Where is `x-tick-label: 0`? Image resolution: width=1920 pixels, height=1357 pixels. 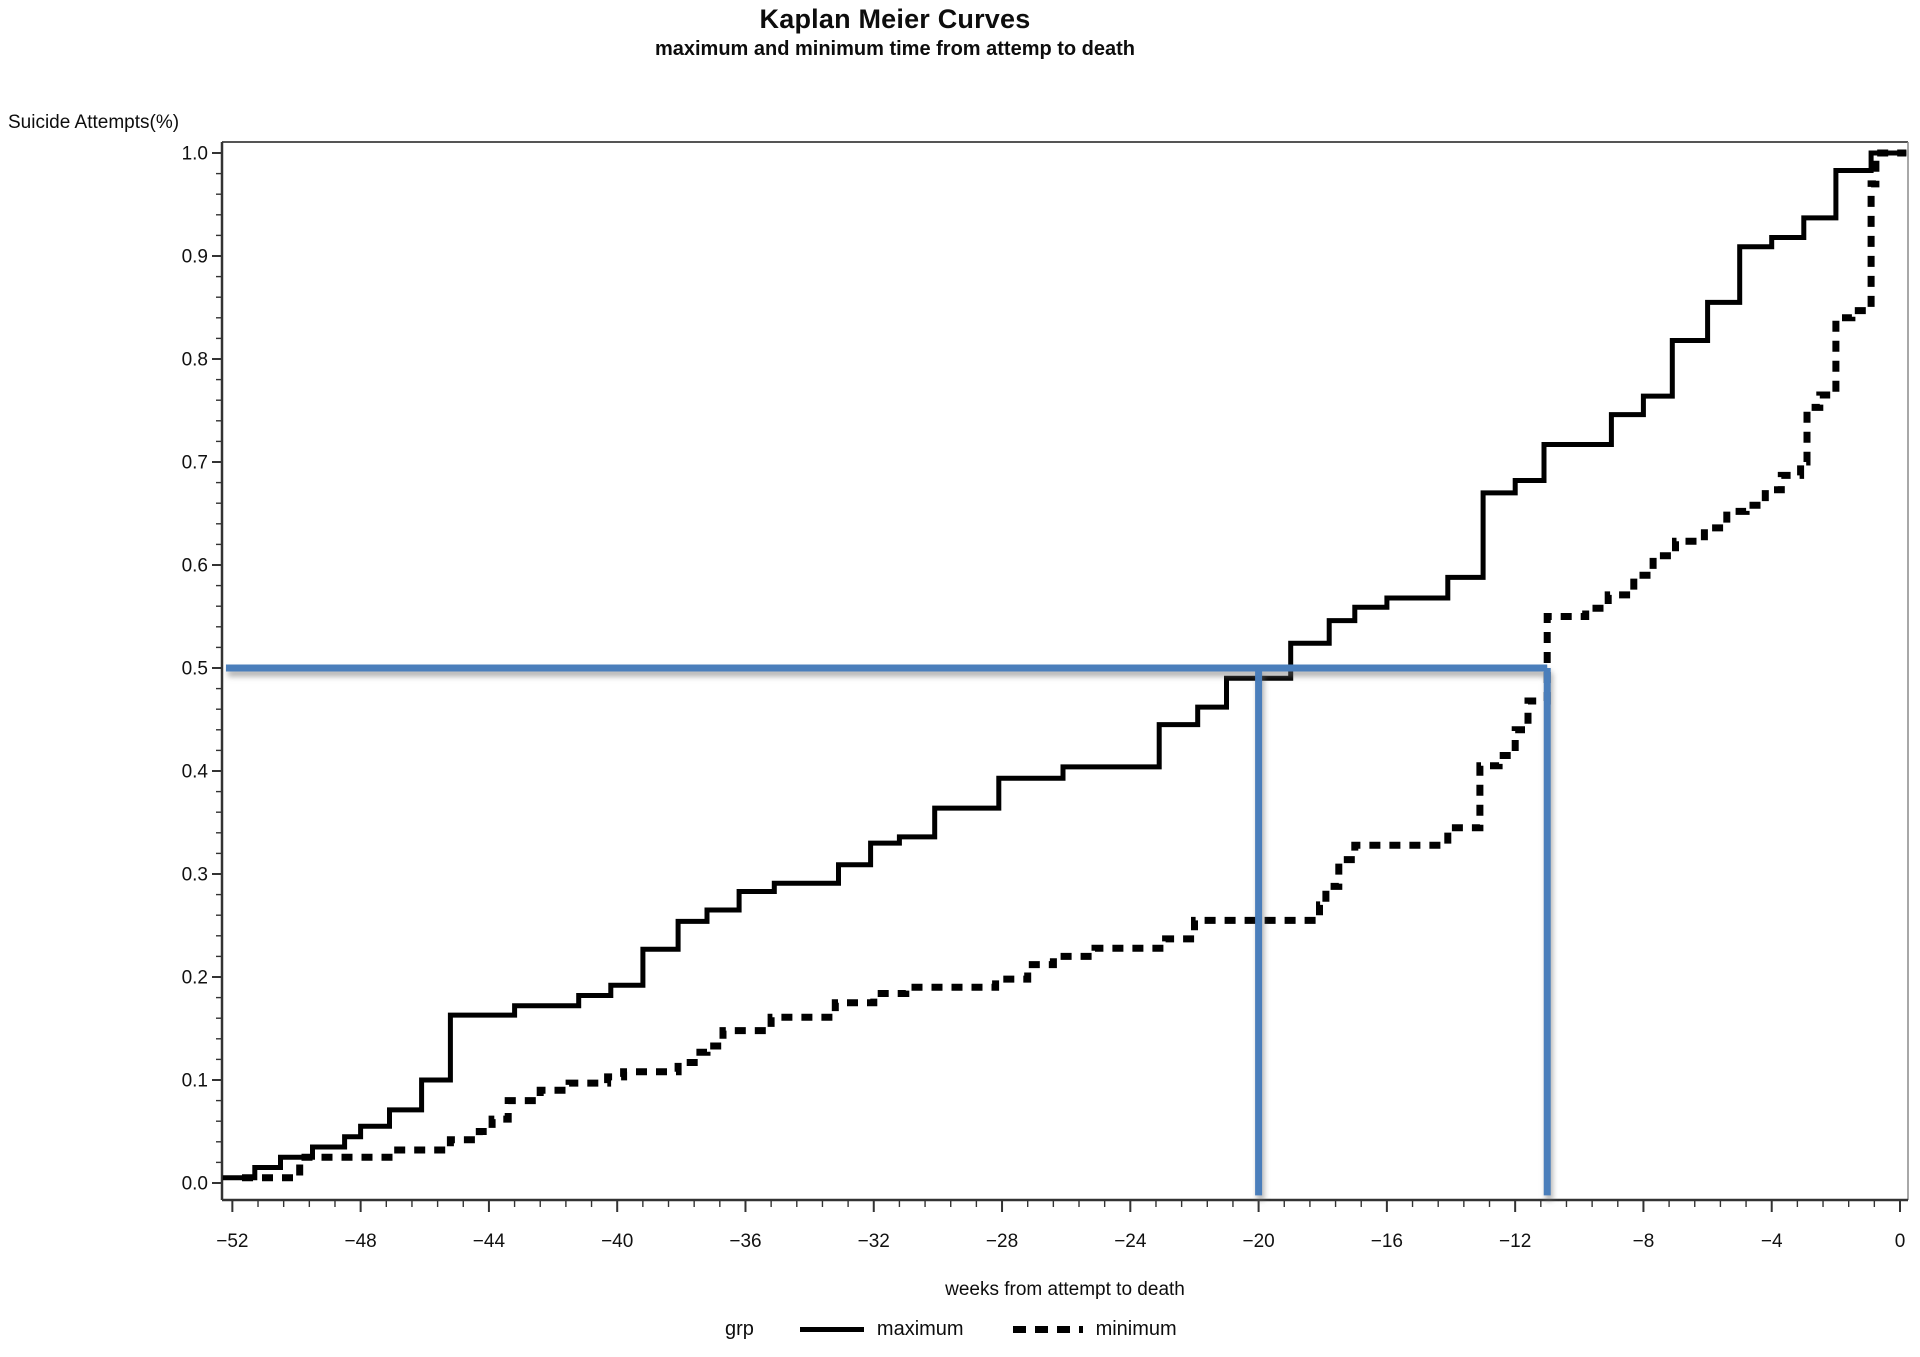
x-tick-label: 0 is located at coordinates (1900, 1241).